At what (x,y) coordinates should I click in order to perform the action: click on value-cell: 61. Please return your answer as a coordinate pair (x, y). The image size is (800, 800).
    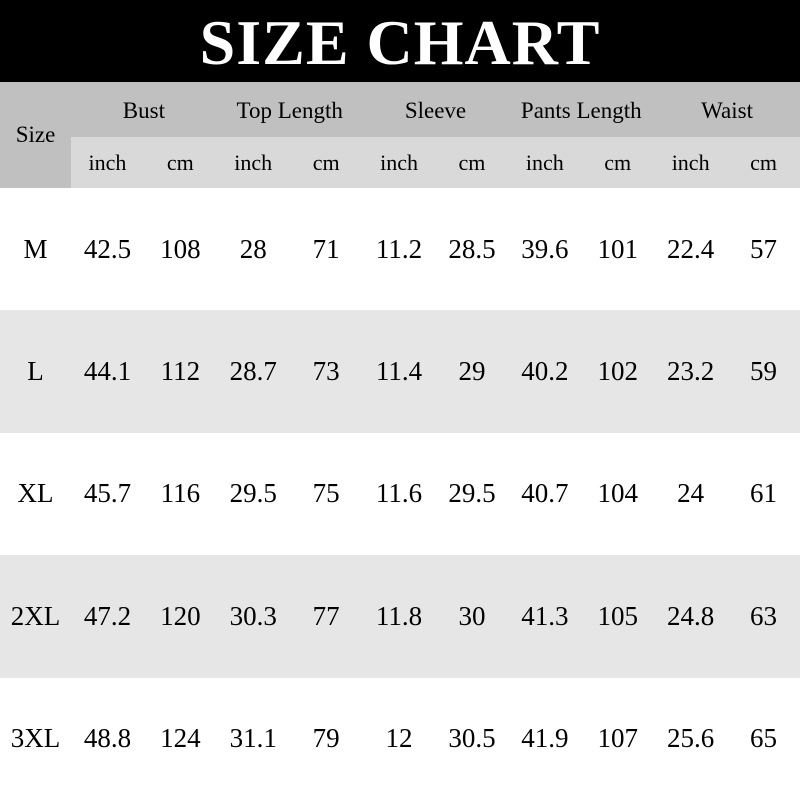
    Looking at the image, I should click on (764, 493).